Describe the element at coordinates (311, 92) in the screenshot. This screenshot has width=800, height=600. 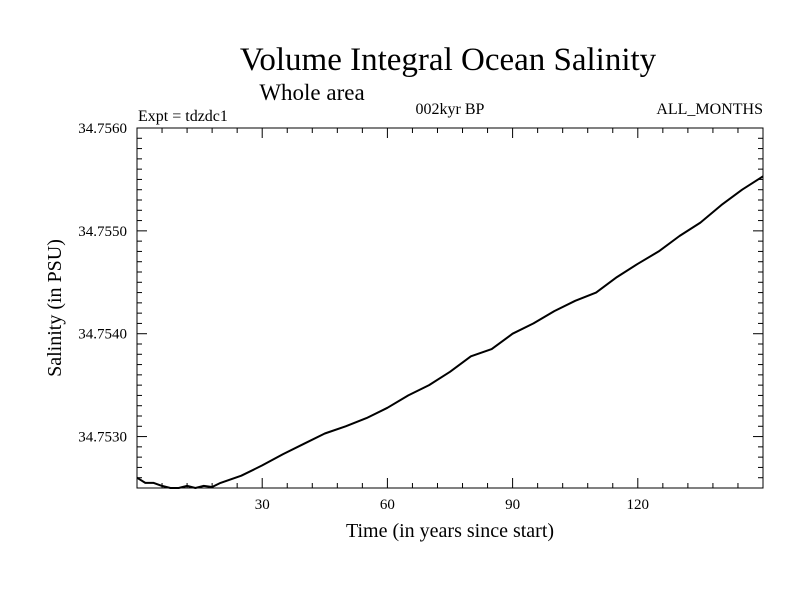
I see `chart-subtitle: Whole area` at that location.